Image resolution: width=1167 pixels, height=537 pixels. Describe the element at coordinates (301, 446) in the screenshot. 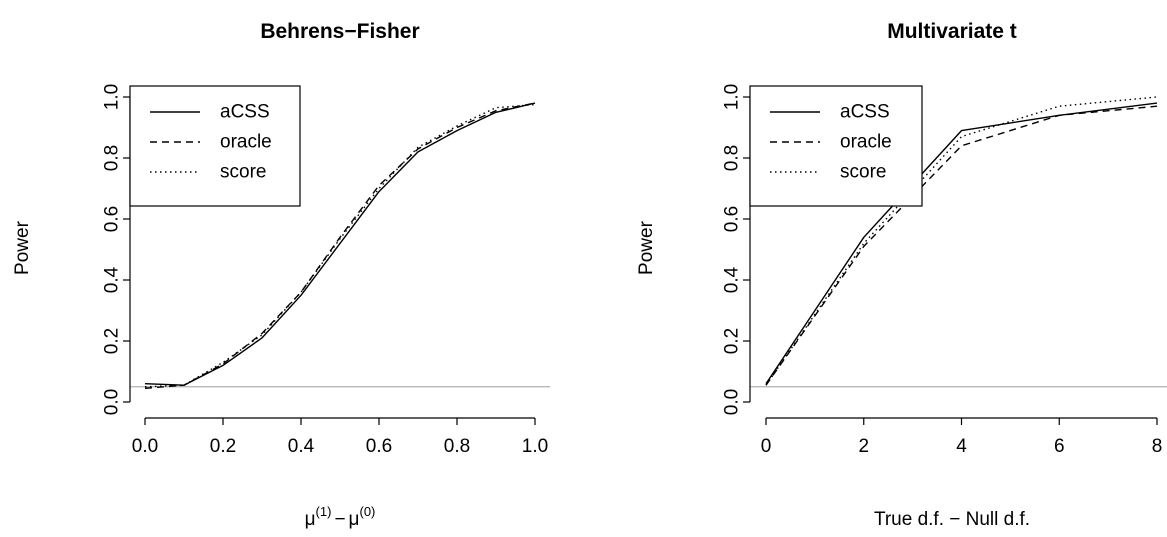

I see `x-tick-label: 0.4` at that location.